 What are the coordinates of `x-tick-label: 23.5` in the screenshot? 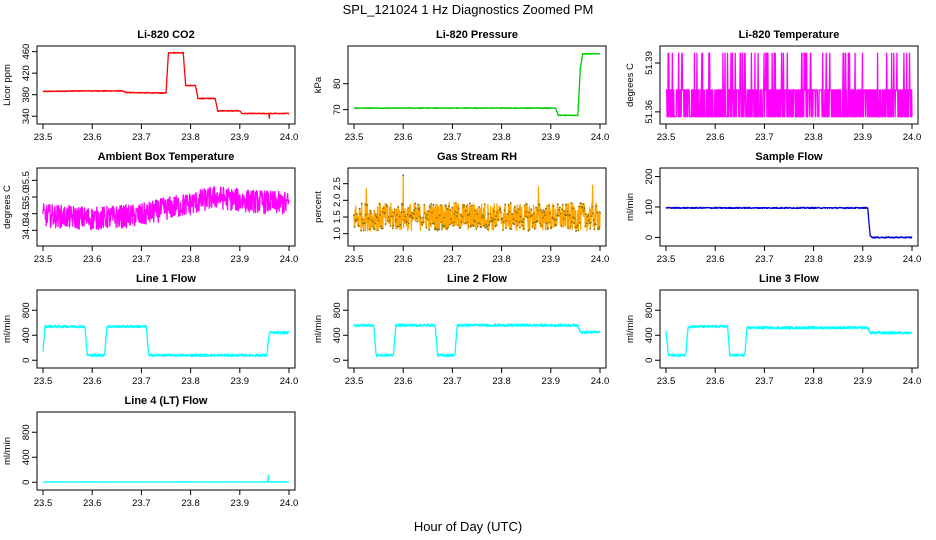 It's located at (43, 137).